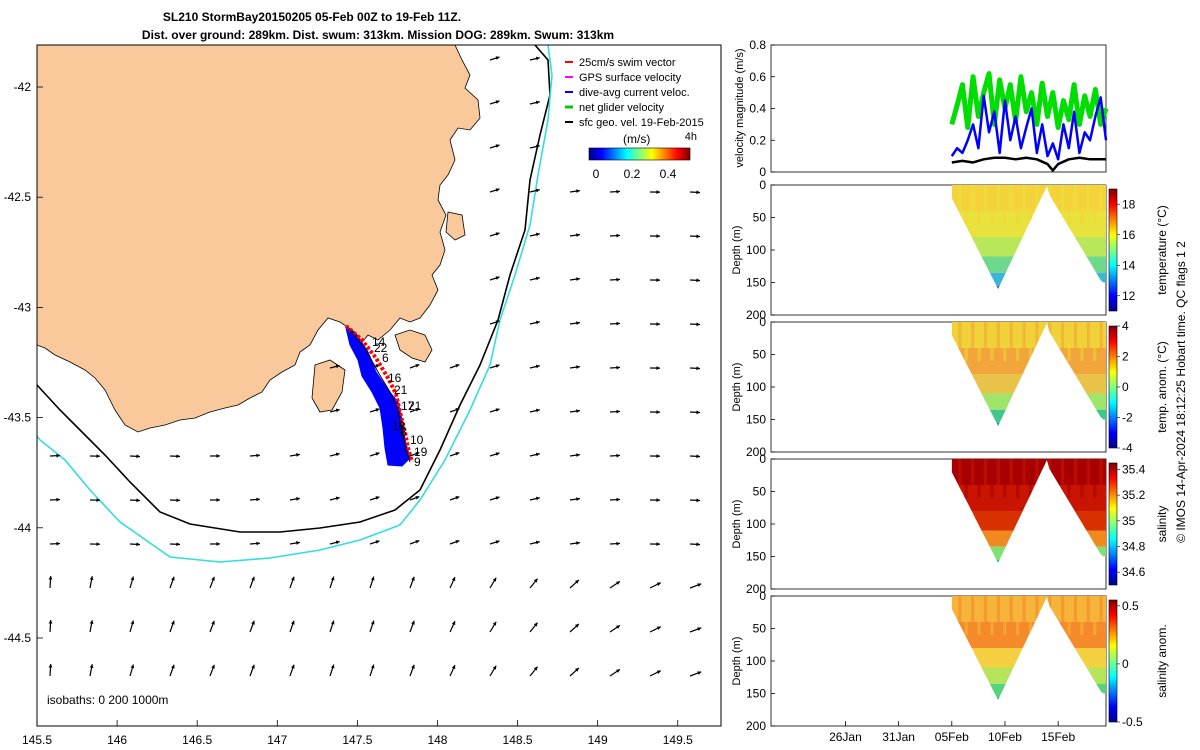 The image size is (1200, 750). I want to click on velocity-ytick-label: 0.6, so click(757, 77).